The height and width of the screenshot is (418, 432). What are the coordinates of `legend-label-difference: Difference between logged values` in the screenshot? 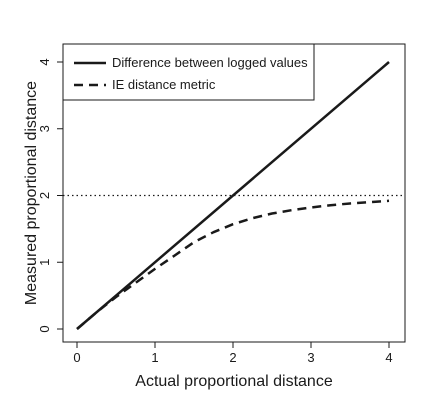 It's located at (210, 62).